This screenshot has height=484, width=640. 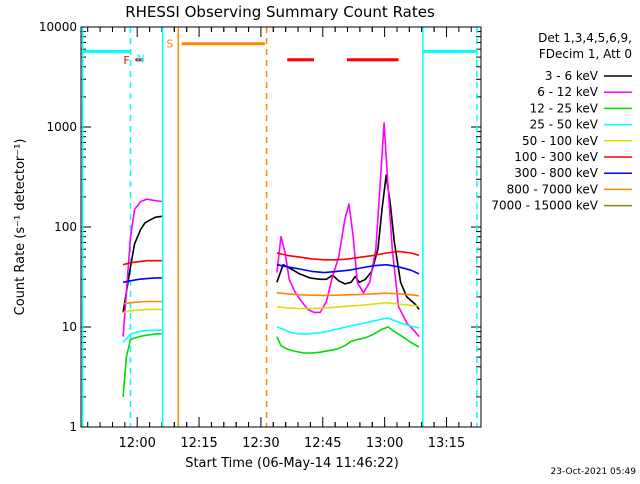 I want to click on x-tick-label: 13:15, so click(x=446, y=443).